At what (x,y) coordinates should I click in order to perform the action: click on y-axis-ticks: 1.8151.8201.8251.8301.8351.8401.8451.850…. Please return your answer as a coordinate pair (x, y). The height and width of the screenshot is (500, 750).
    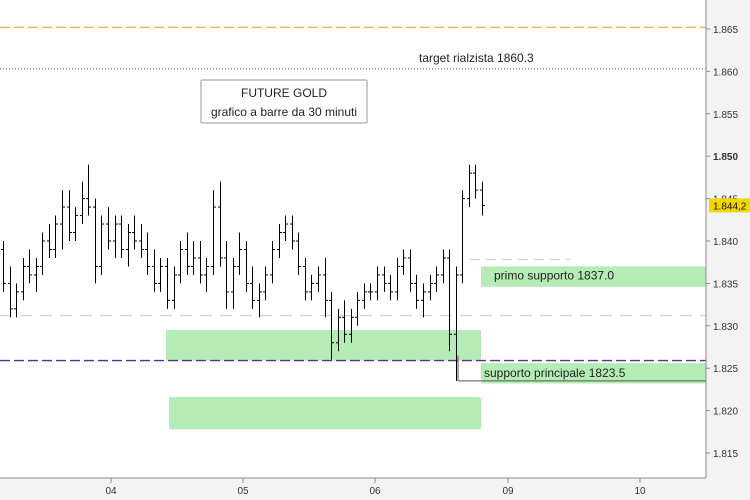
    Looking at the image, I should click on (722, 242).